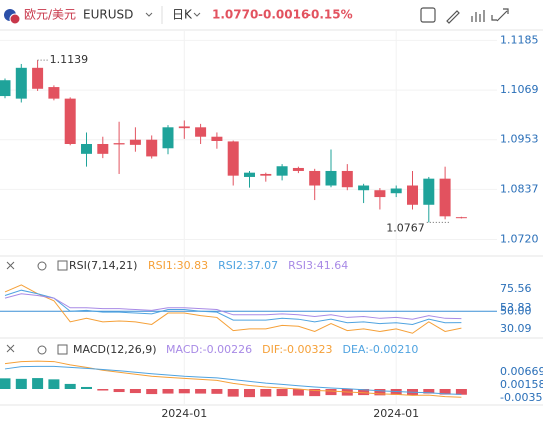  Describe the element at coordinates (519, 188) in the screenshot. I see `y-tick-label: 1.0837` at that location.